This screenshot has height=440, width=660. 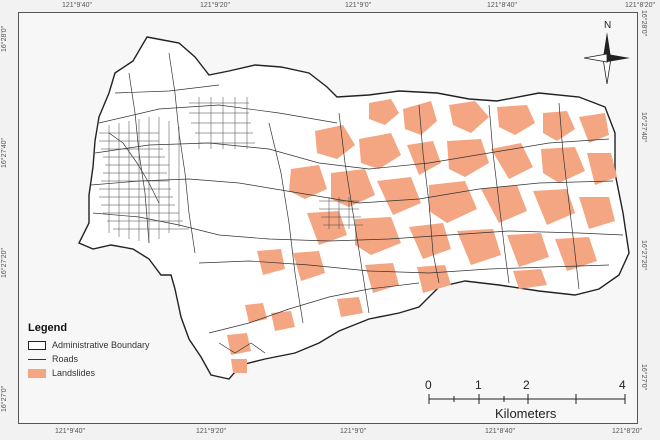 What do you see at coordinates (128, 359) in the screenshot?
I see `legend-item-roads: Roads` at bounding box center [128, 359].